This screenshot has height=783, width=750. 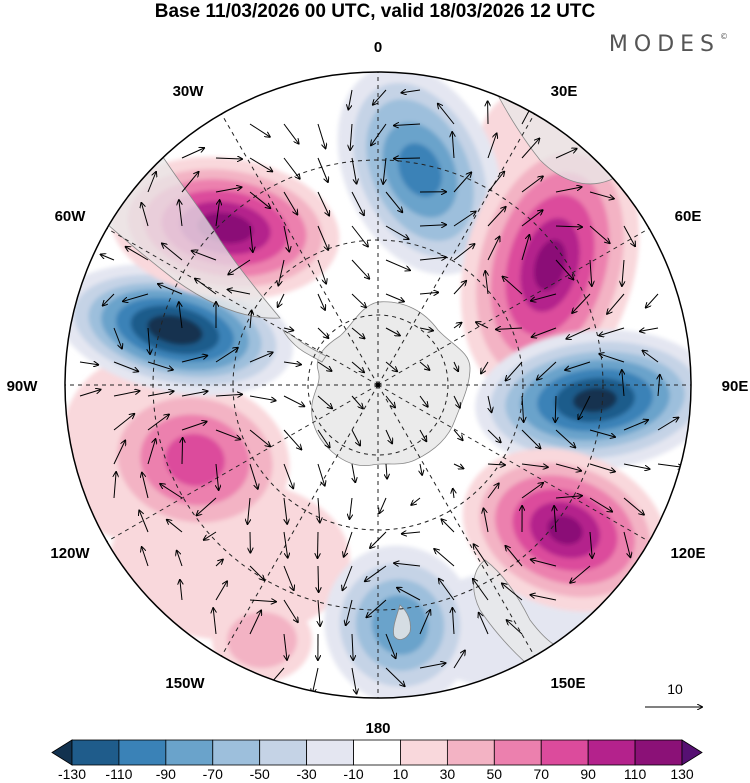 I want to click on lon-label-60e: 60E, so click(x=688, y=216).